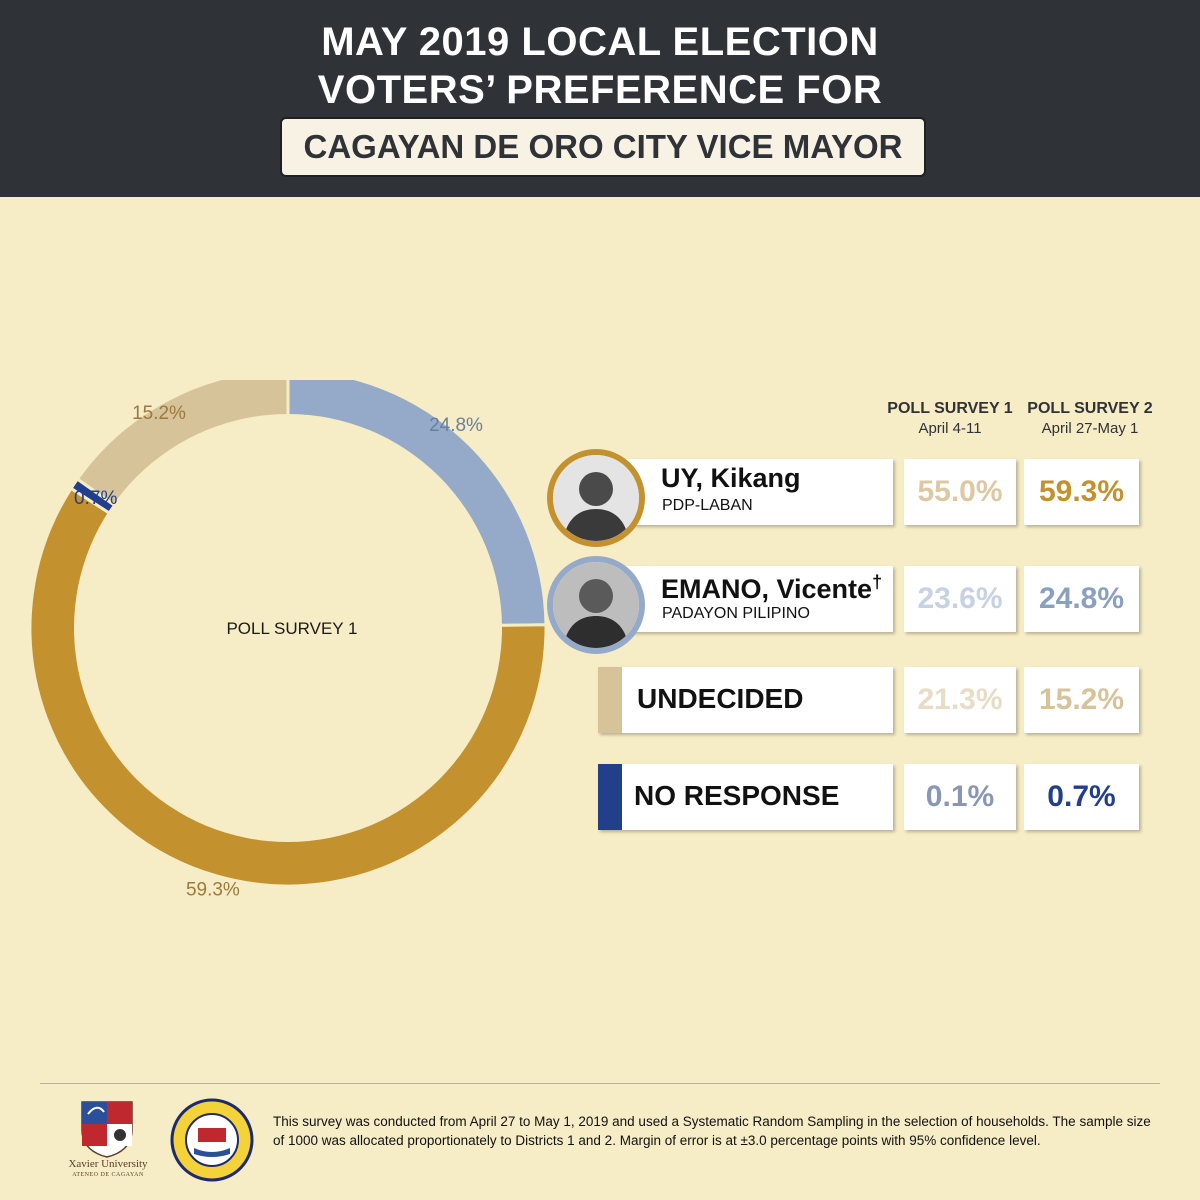  Describe the element at coordinates (600, 42) in the screenshot. I see `page-title-line1: MAY 2019 LOCAL ELECTION` at that location.